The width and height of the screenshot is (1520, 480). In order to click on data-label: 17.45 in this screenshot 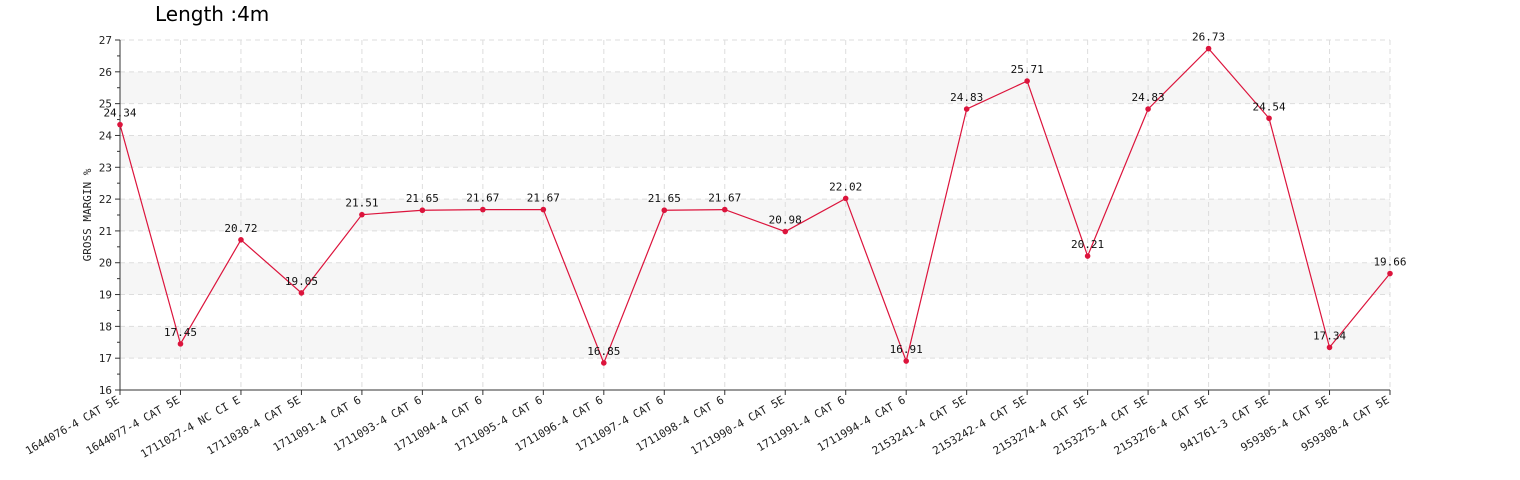, I will do `click(180, 332)`.